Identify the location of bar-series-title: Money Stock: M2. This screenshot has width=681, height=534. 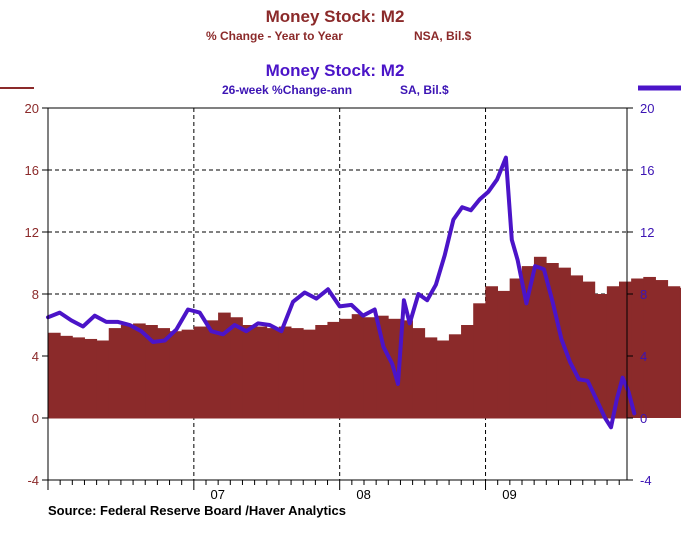
(335, 16).